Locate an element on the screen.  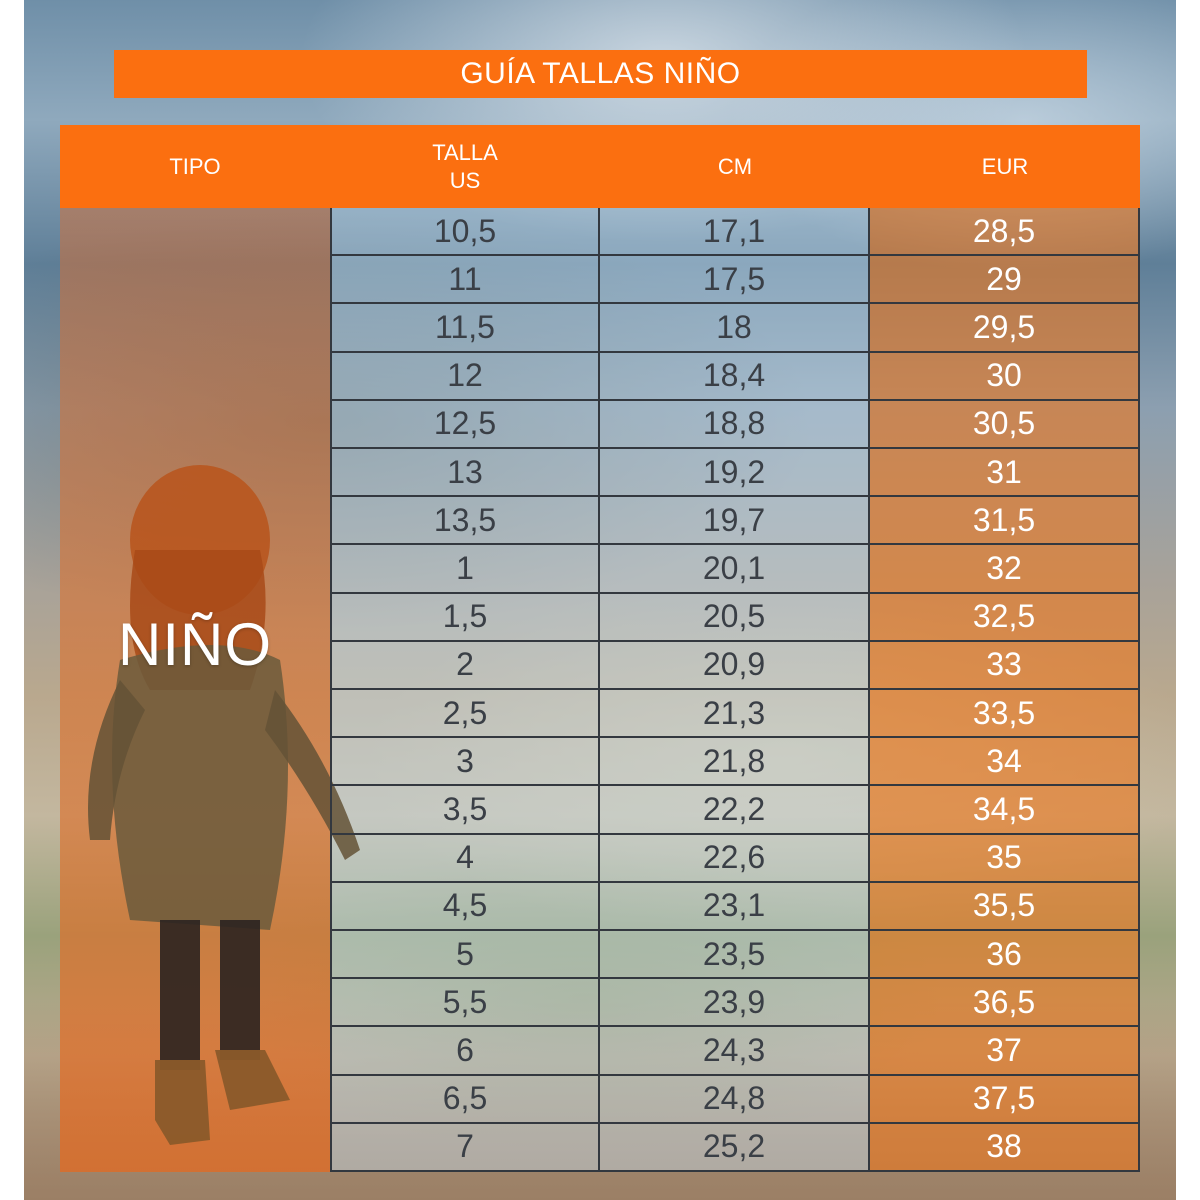
talla-us-cell: 4,5 is located at coordinates (465, 906).